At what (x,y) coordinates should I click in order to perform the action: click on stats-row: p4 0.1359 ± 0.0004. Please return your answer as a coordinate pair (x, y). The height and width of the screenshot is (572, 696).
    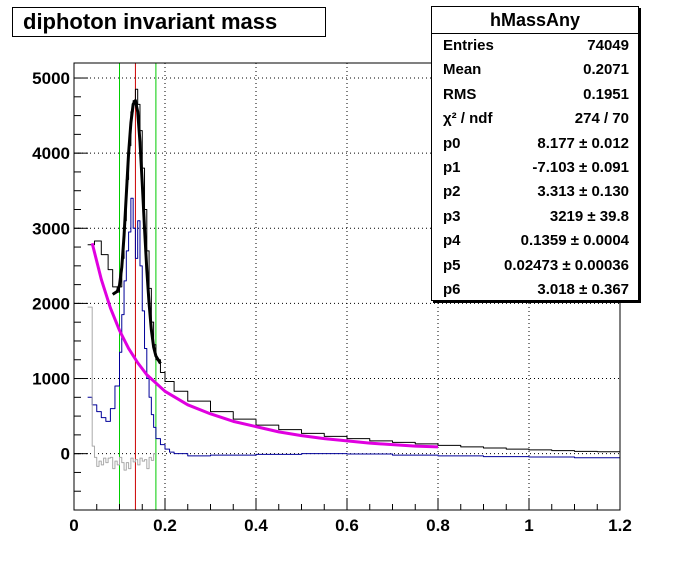
    Looking at the image, I should click on (535, 241).